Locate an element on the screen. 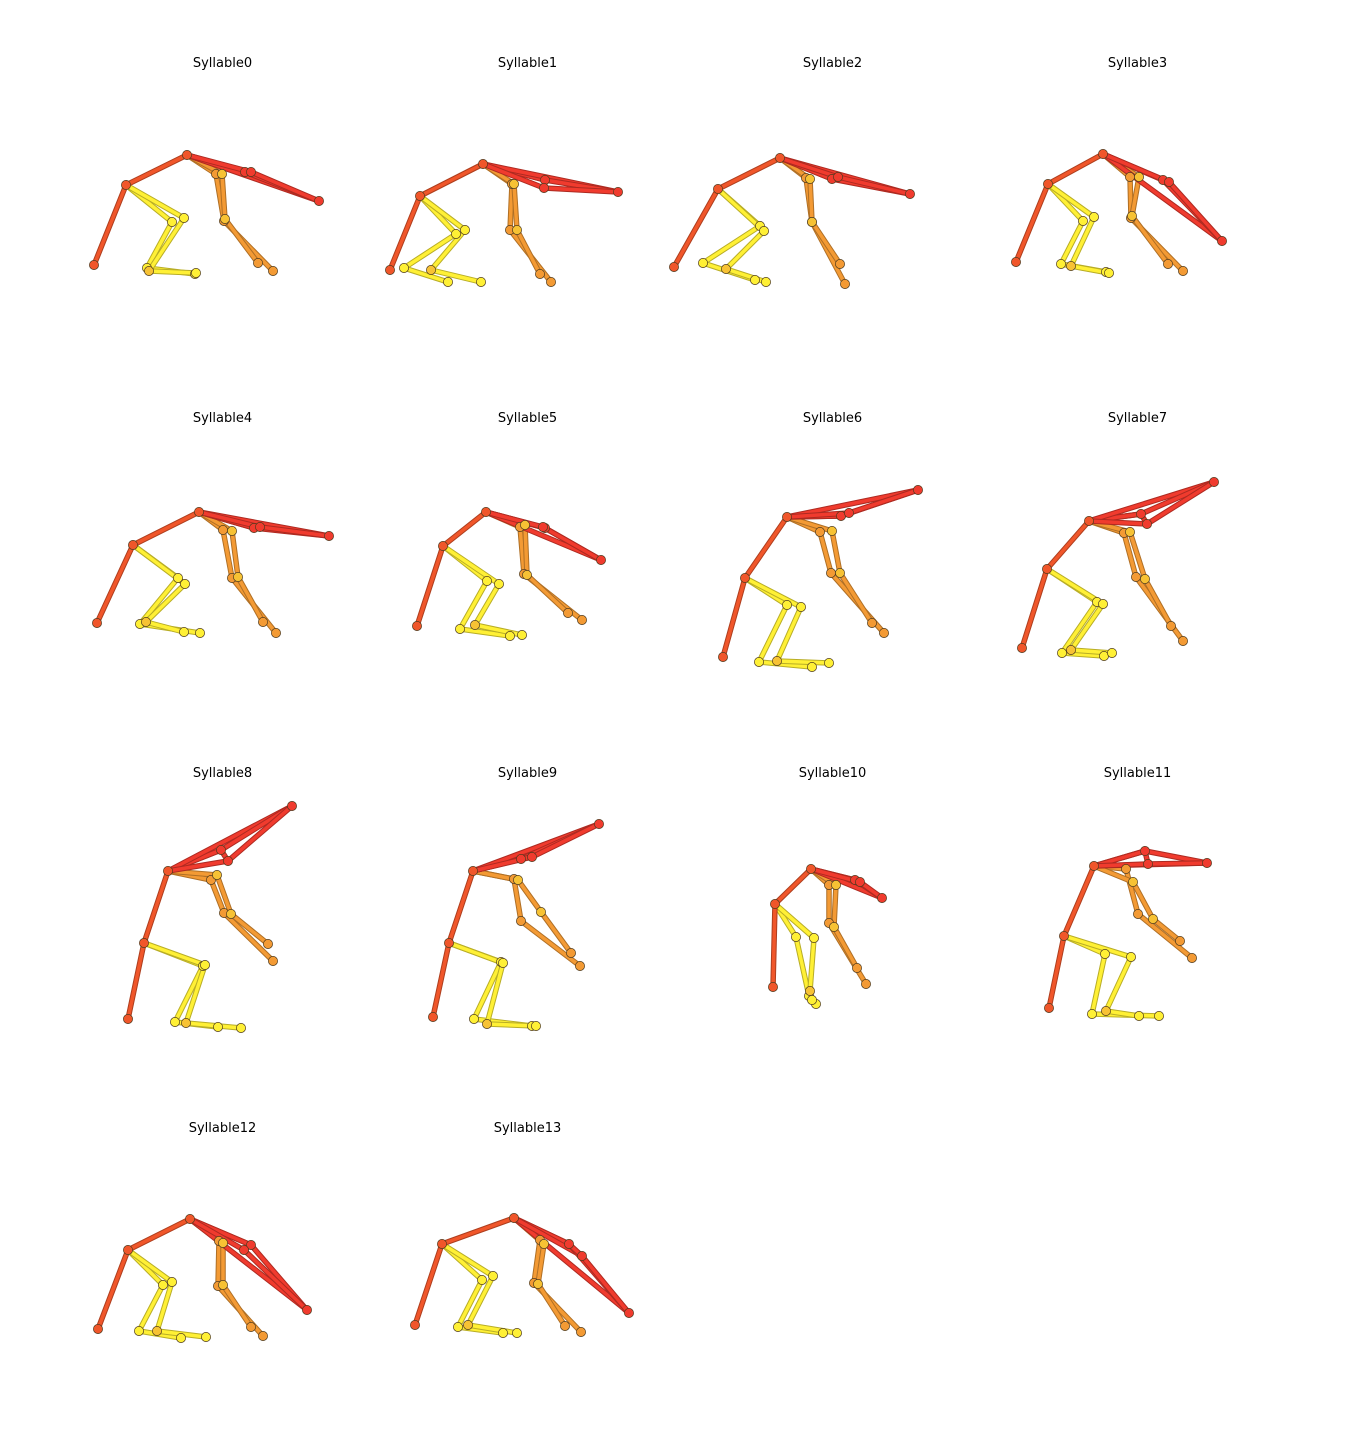  syllable-panel: Syllable10 is located at coordinates (832, 895).